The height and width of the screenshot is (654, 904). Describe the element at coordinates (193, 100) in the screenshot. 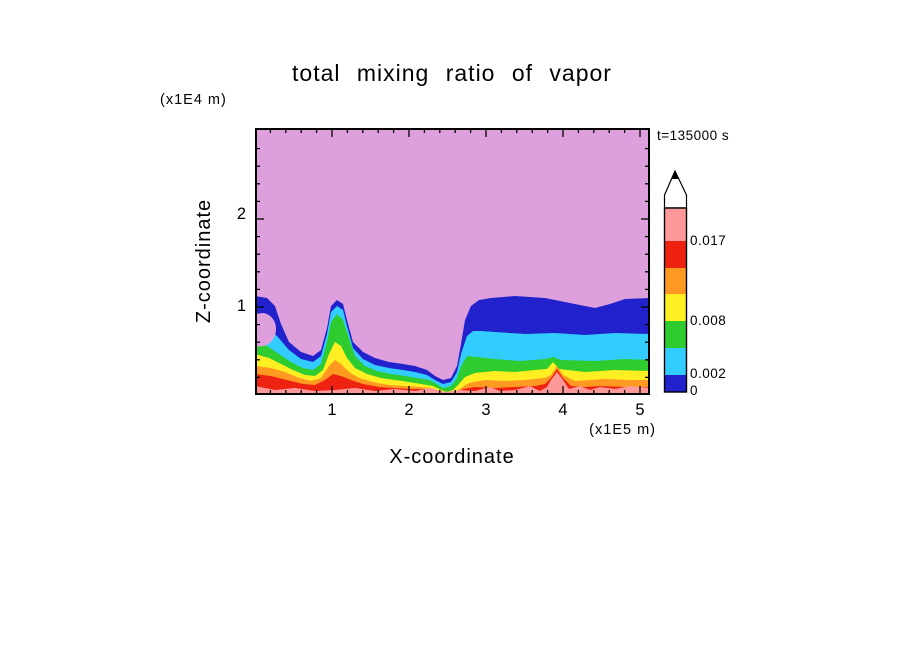

I see `y-axis-units-label: (x1E4 m)` at that location.